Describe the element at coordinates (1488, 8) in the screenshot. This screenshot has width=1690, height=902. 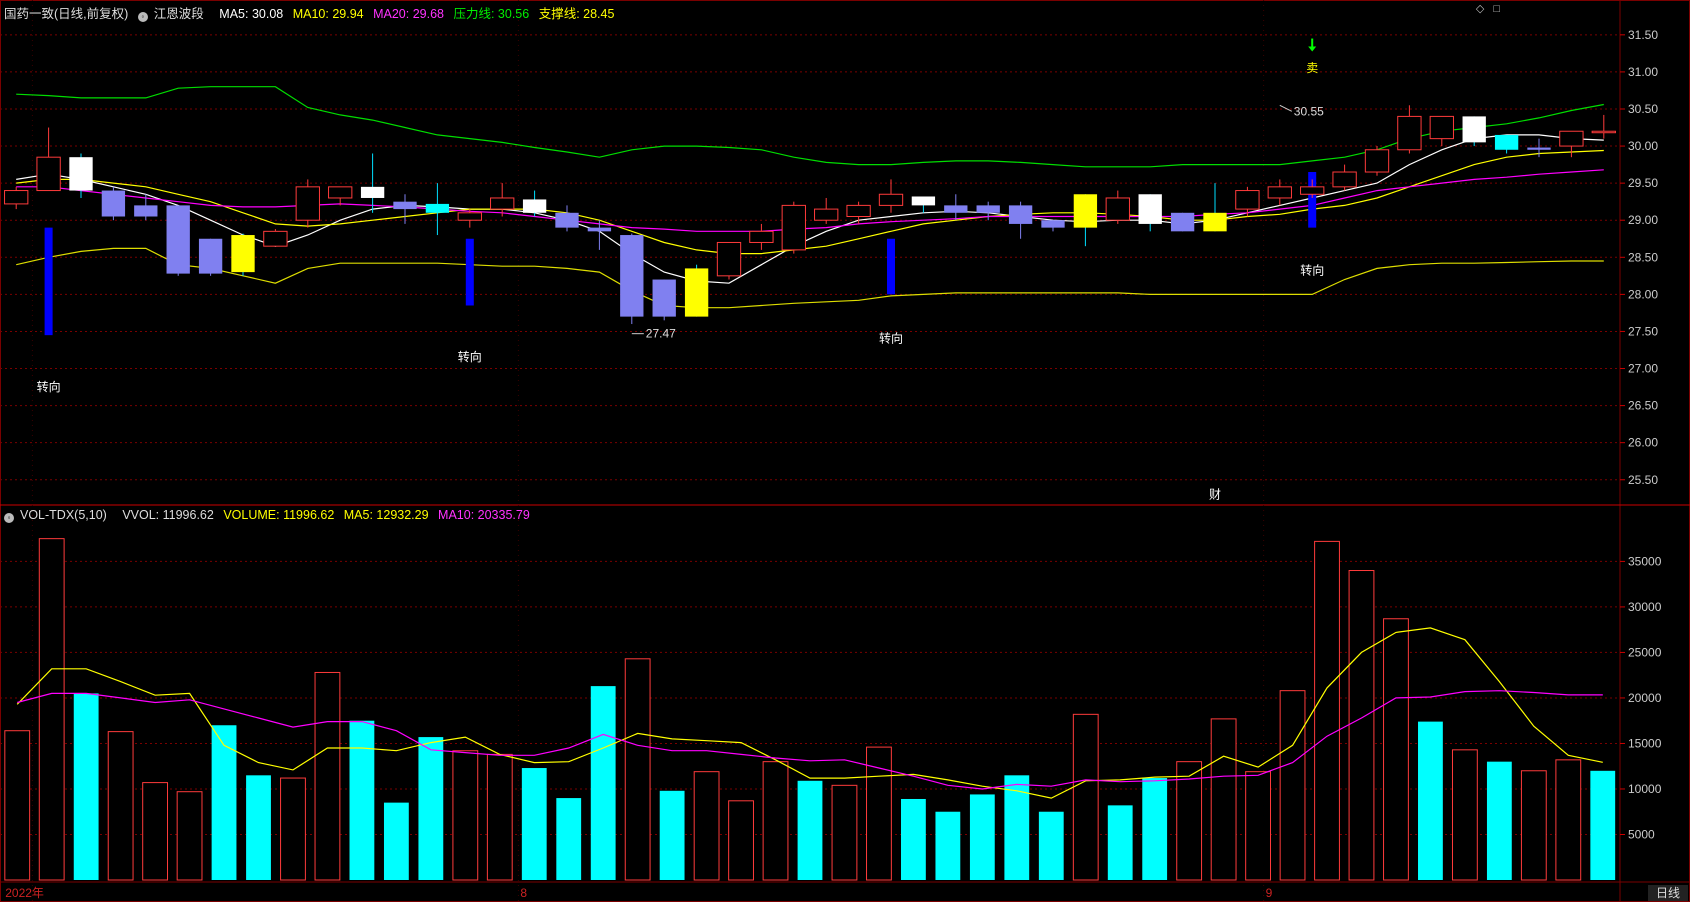
I see `window-controls: ◇ □` at that location.